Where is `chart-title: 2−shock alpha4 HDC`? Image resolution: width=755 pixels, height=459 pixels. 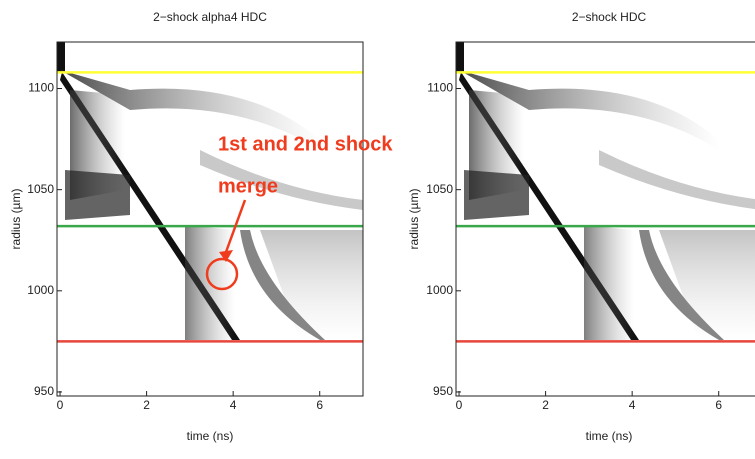
chart-title: 2−shock alpha4 HDC is located at coordinates (210, 17).